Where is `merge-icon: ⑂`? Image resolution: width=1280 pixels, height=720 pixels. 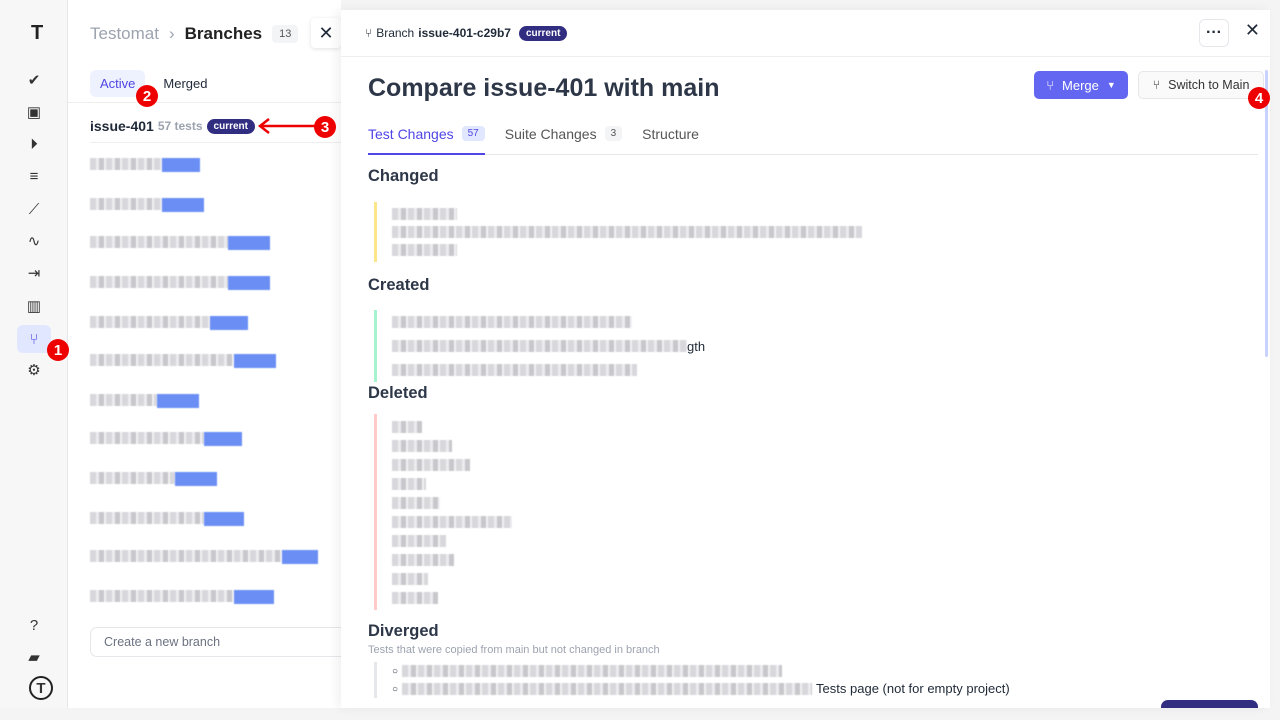 merge-icon: ⑂ is located at coordinates (1050, 85).